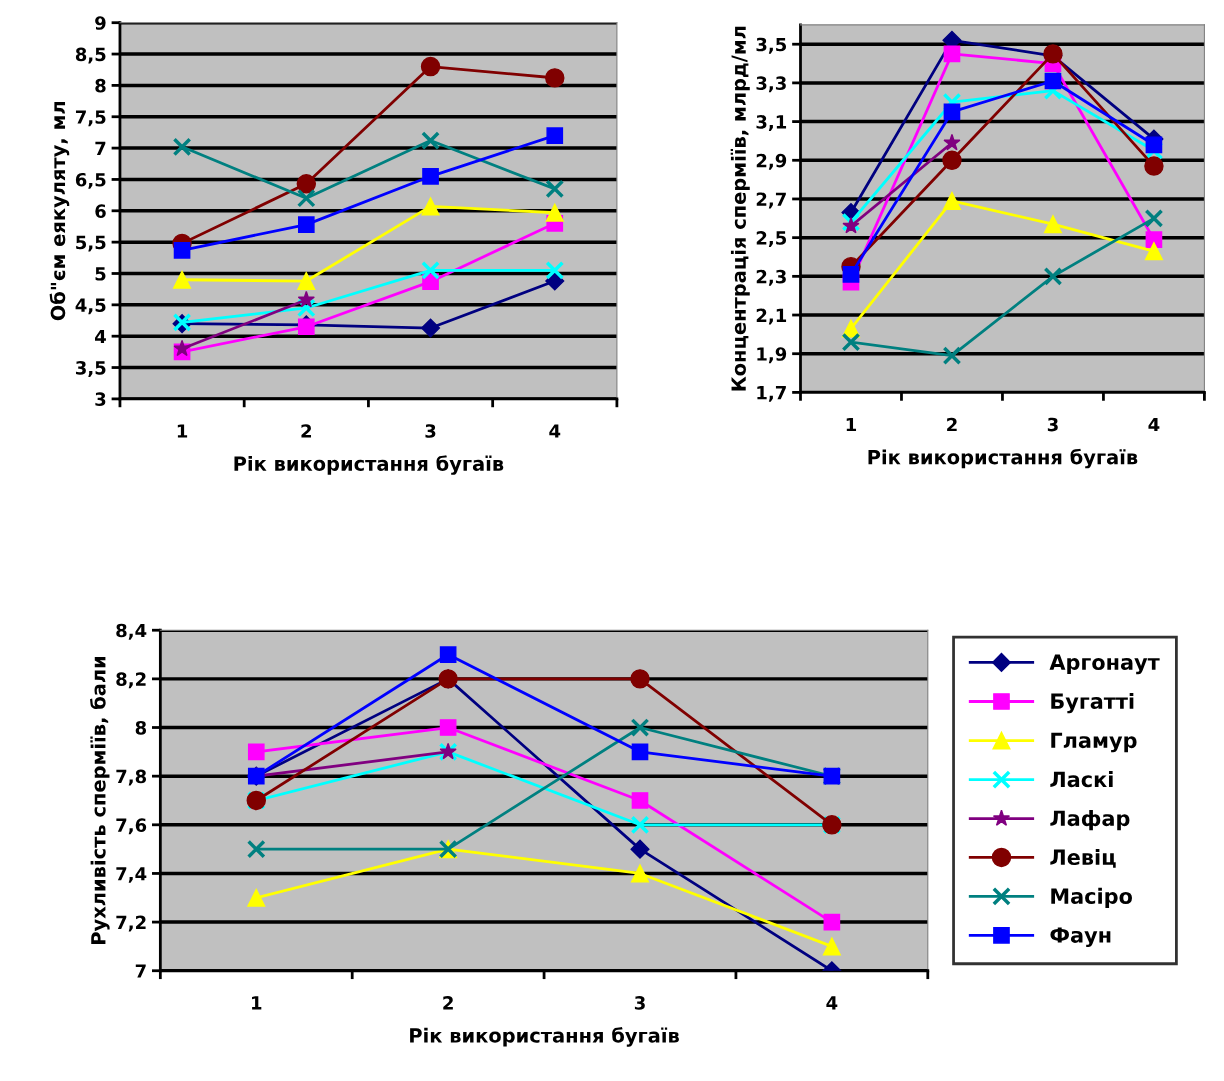 This screenshot has height=1081, width=1224. I want to click on y-tick-label: 6, so click(100, 211).